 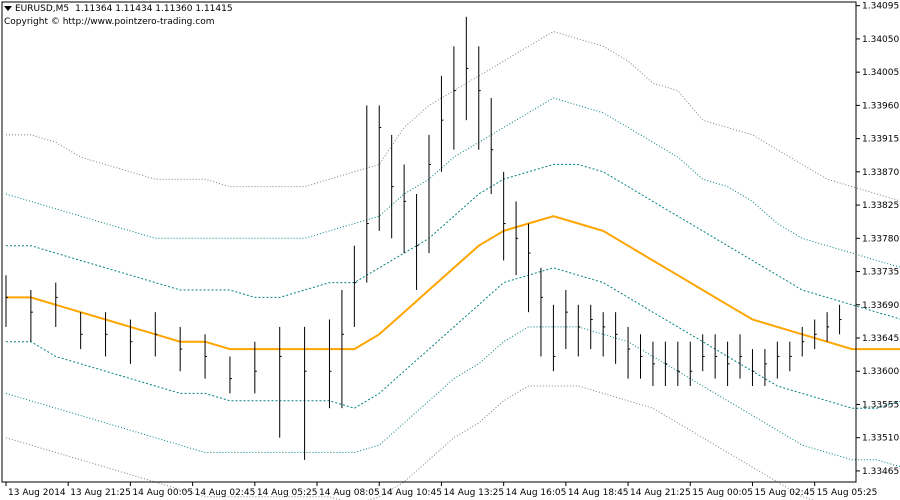 What do you see at coordinates (880, 306) in the screenshot?
I see `y-tick-label: 1.33690` at bounding box center [880, 306].